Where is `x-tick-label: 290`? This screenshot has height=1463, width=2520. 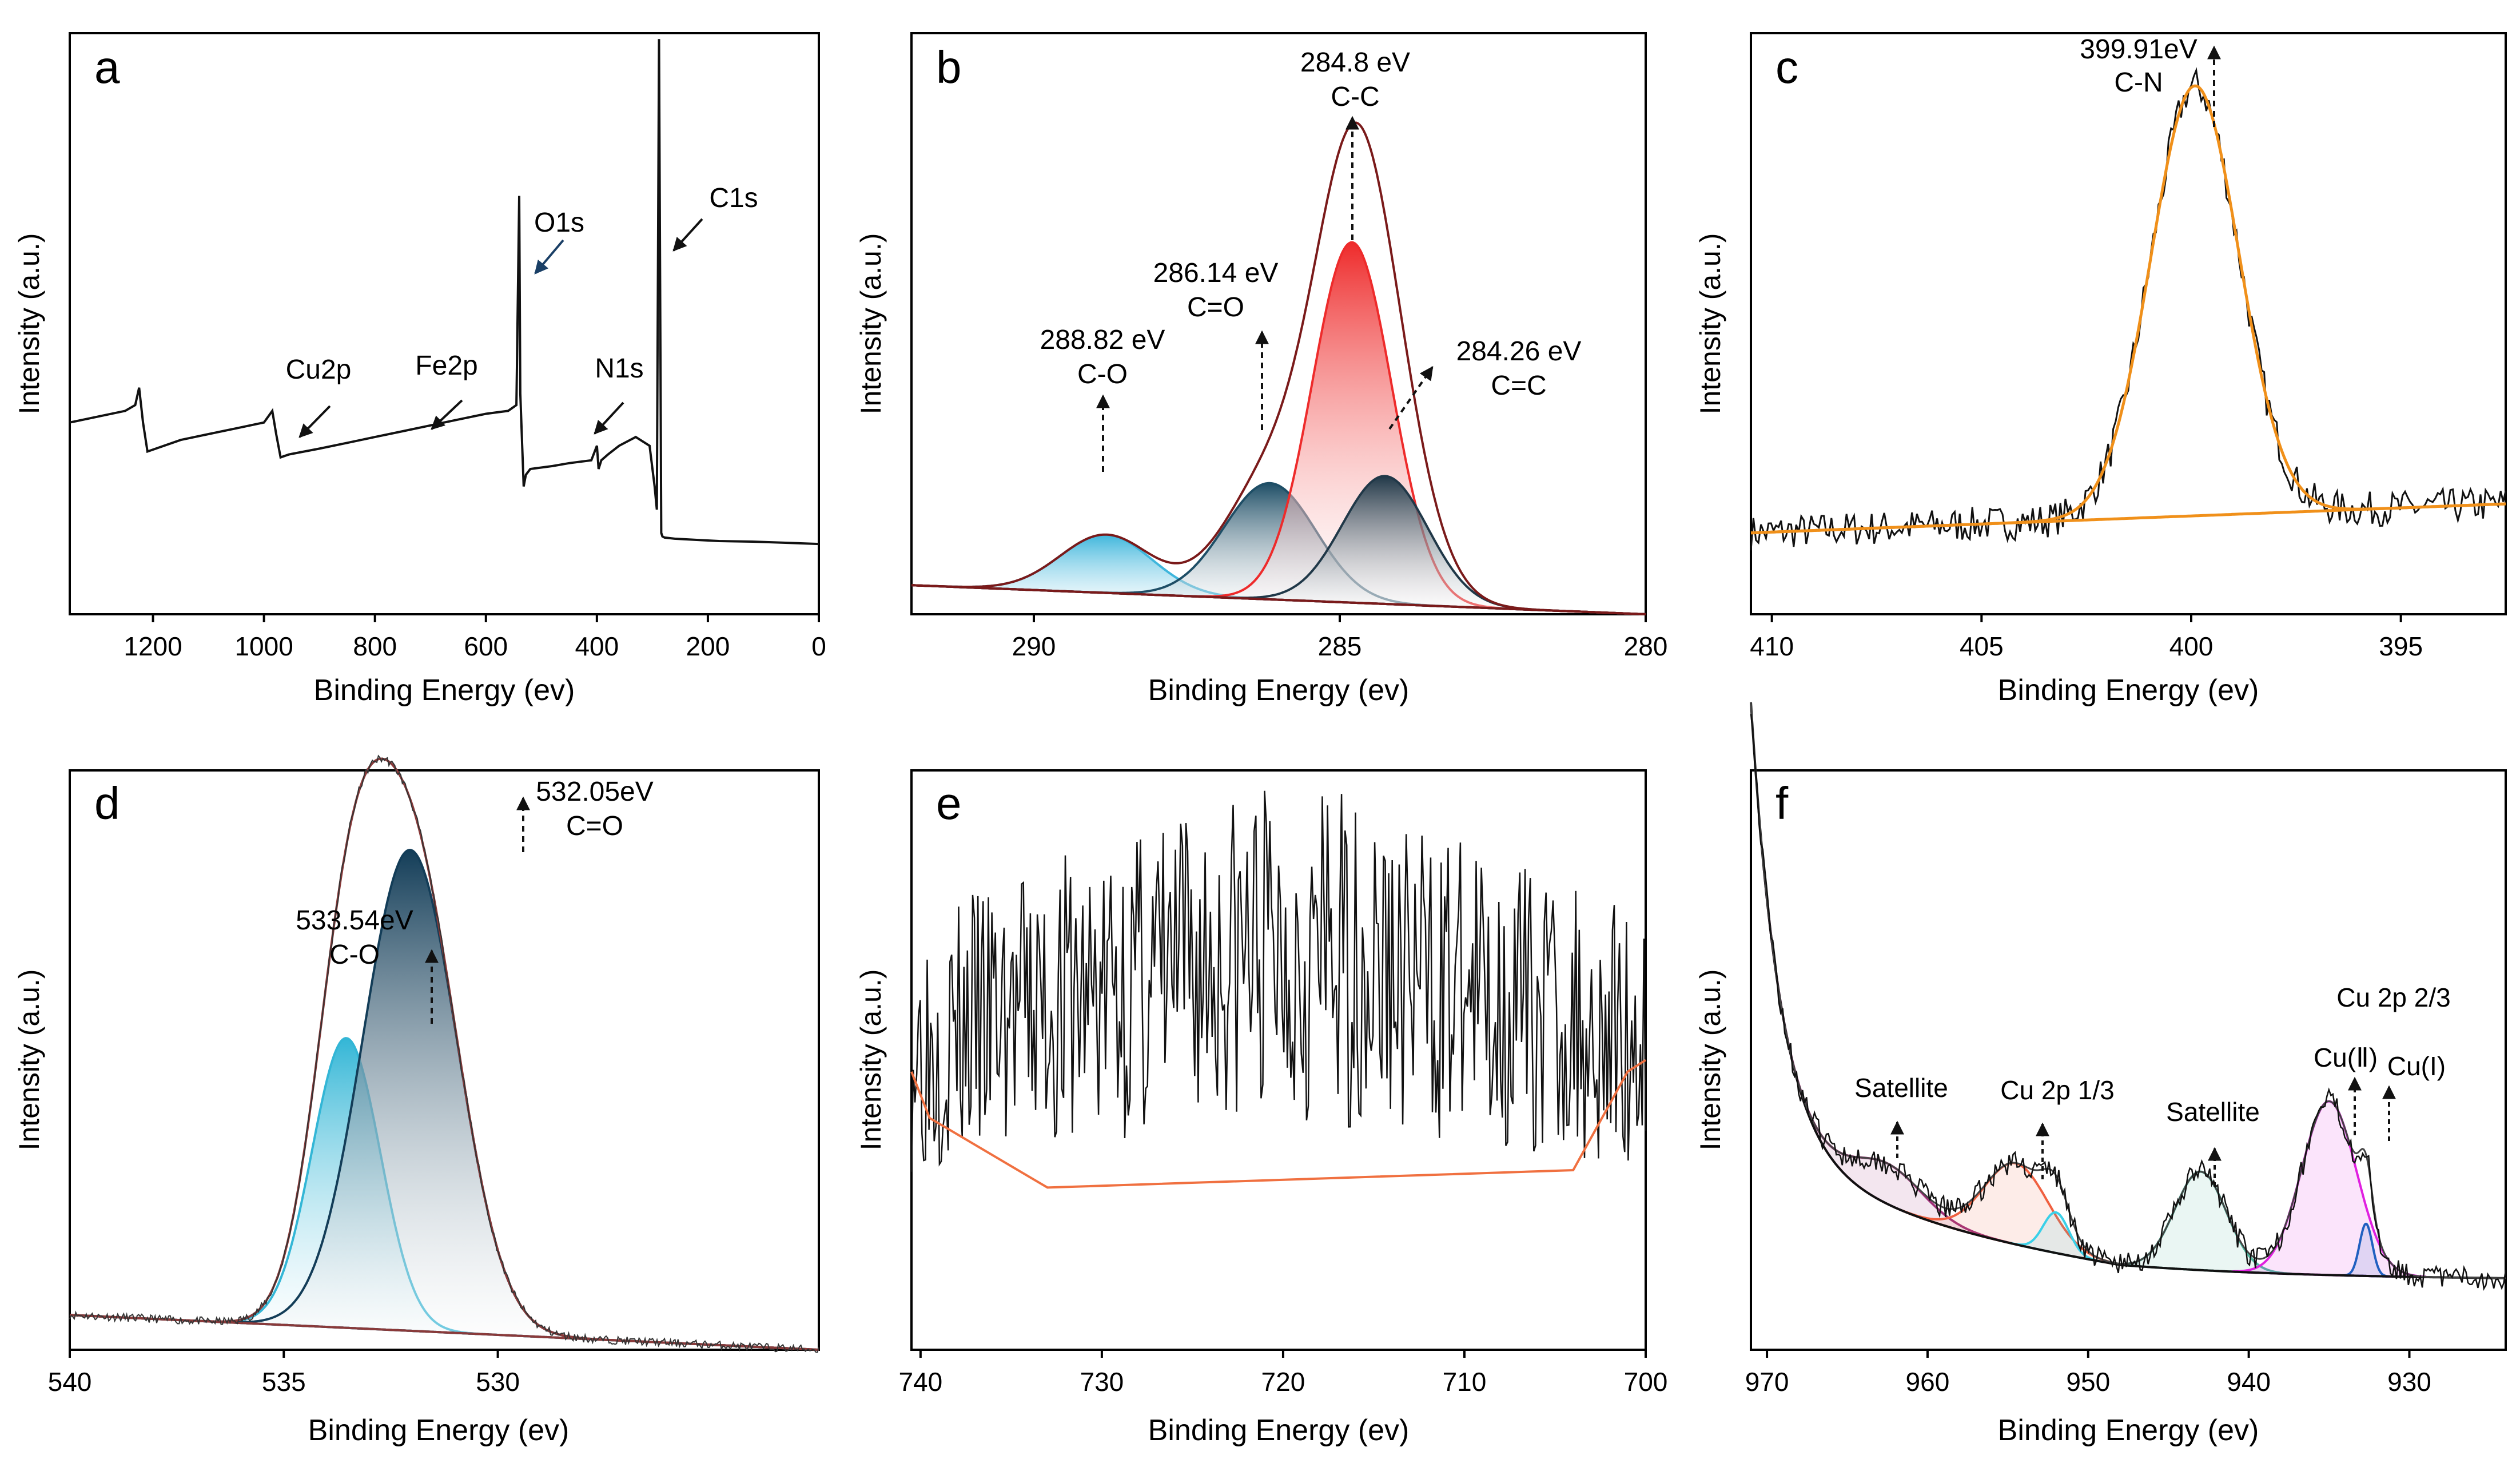 x-tick-label: 290 is located at coordinates (1034, 646).